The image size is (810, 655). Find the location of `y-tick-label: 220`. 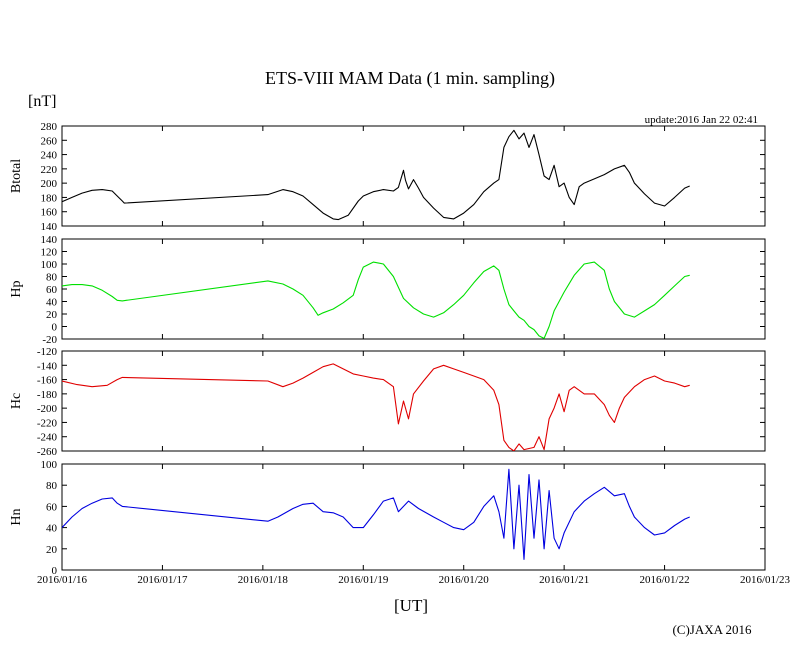

y-tick-label: 220 is located at coordinates (49, 170).